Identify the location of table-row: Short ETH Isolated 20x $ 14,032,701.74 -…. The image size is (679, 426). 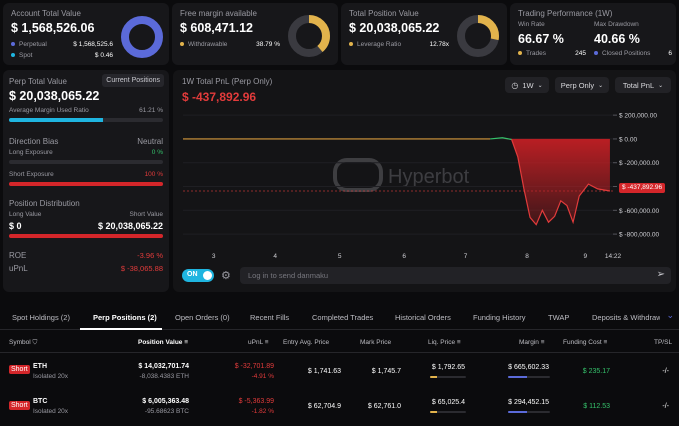
(339, 372).